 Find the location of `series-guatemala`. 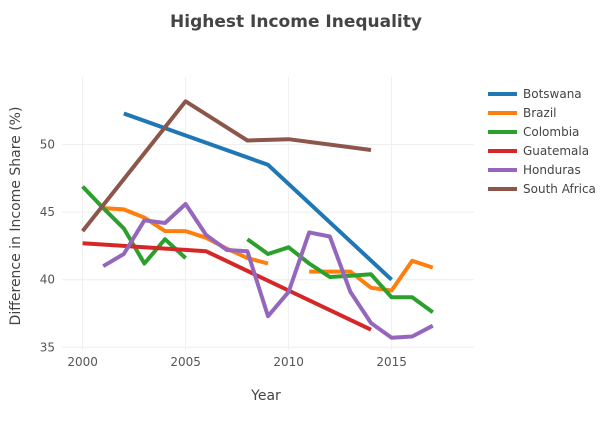

series-guatemala is located at coordinates (227, 286).